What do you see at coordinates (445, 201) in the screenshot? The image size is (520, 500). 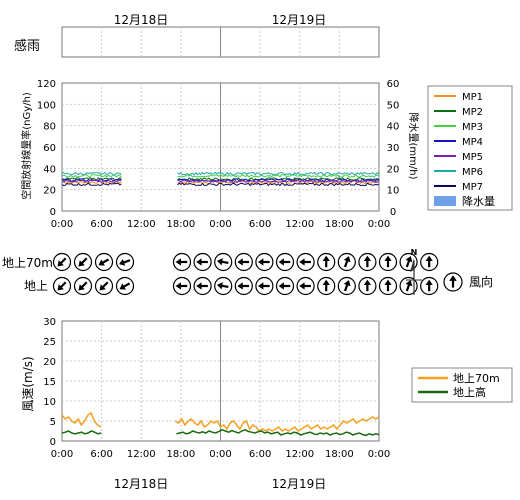 I see `legend-swatch-rain` at bounding box center [445, 201].